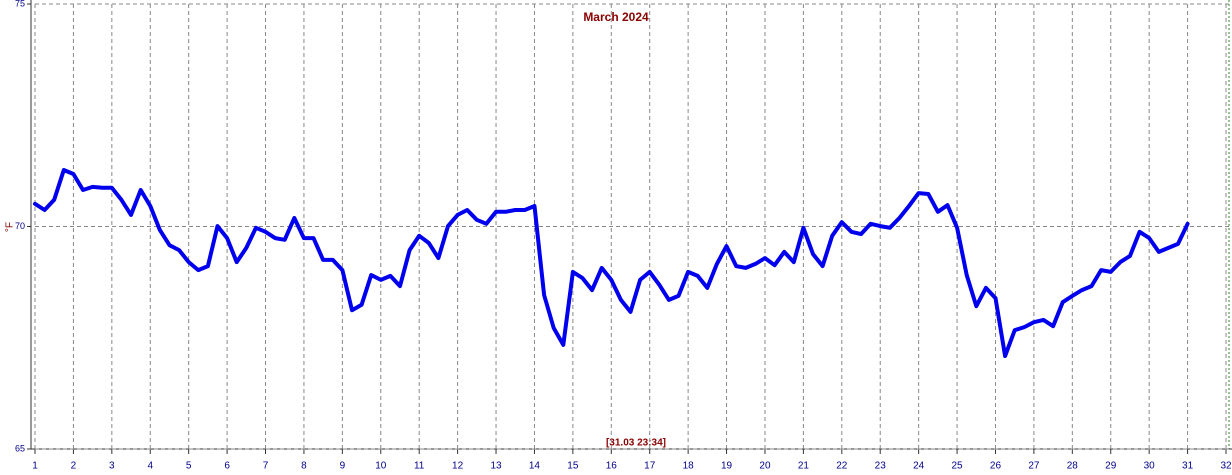 The image size is (1232, 475). What do you see at coordinates (996, 466) in the screenshot?
I see `x-tick-label: 26` at bounding box center [996, 466].